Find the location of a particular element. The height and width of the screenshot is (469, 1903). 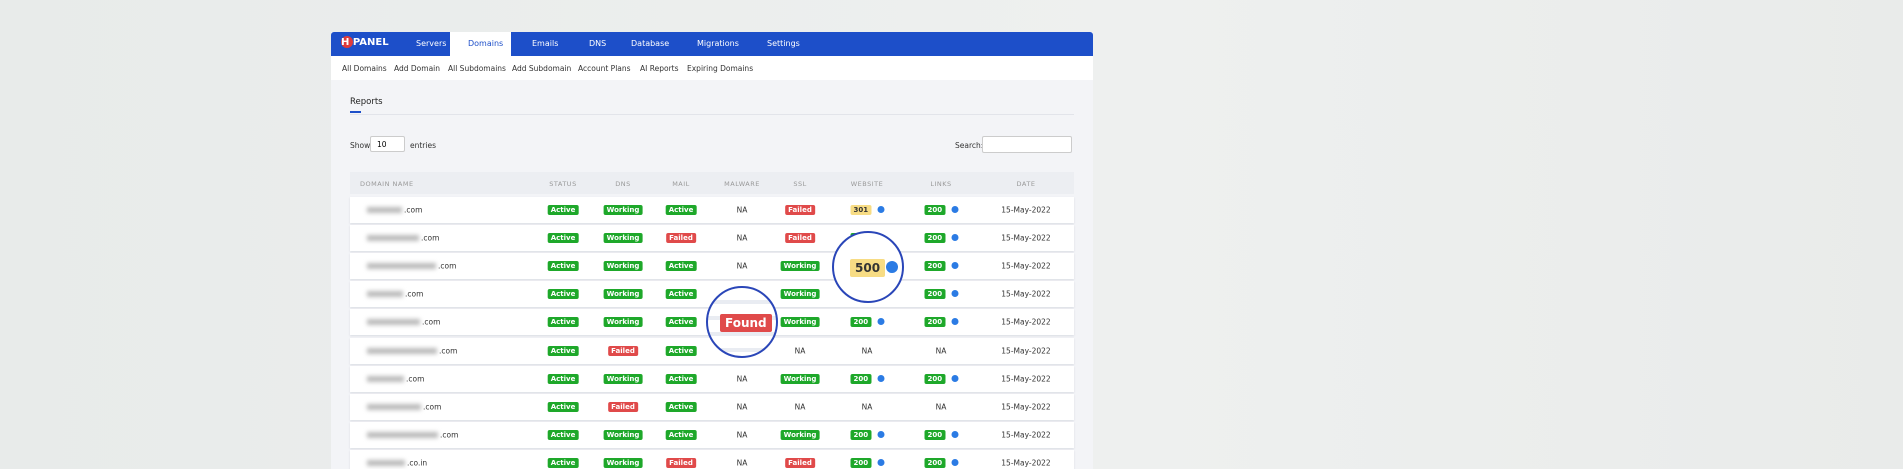

nav-item: Servers is located at coordinates (431, 43).